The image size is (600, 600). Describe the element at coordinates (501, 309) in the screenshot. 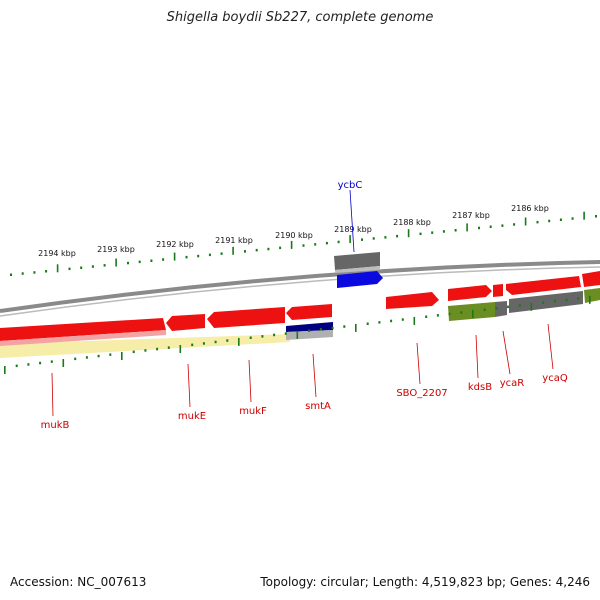

I see `feature-gray-mid` at that location.